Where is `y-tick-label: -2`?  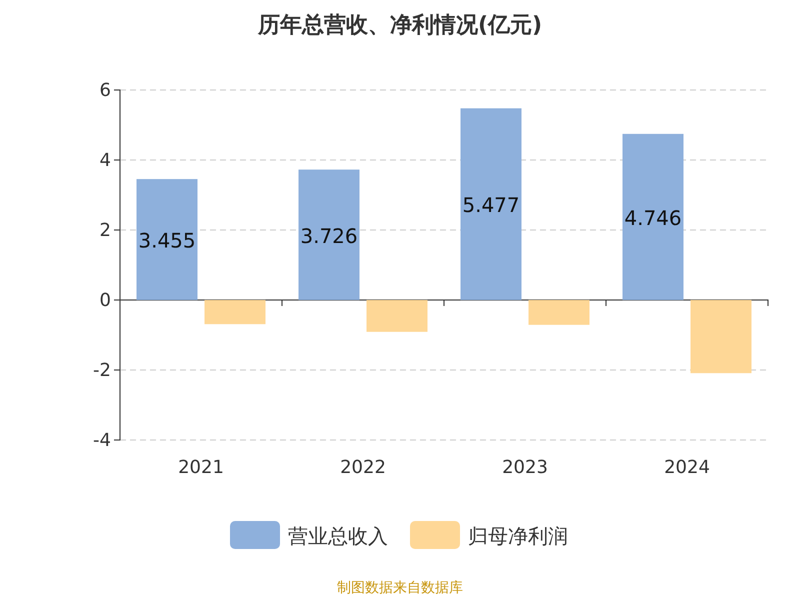
y-tick-label: -2 is located at coordinates (102, 370).